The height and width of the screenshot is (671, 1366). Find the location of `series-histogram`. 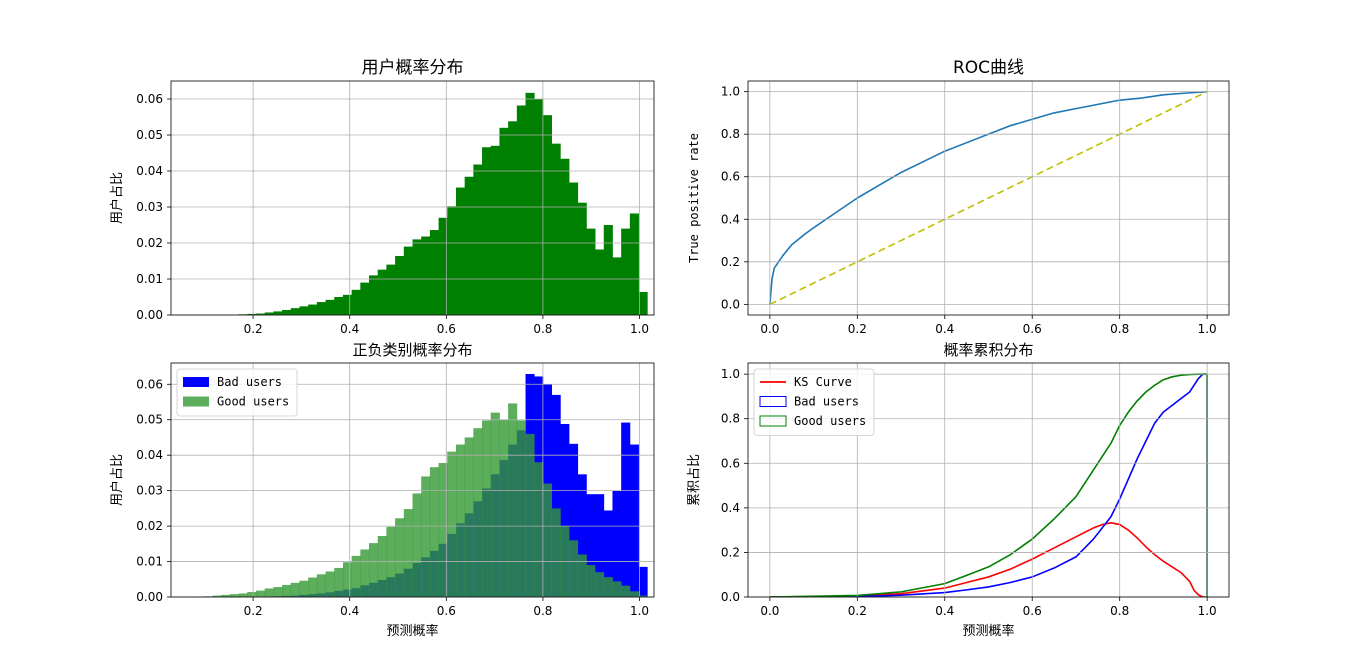

series-histogram is located at coordinates (443, 203).